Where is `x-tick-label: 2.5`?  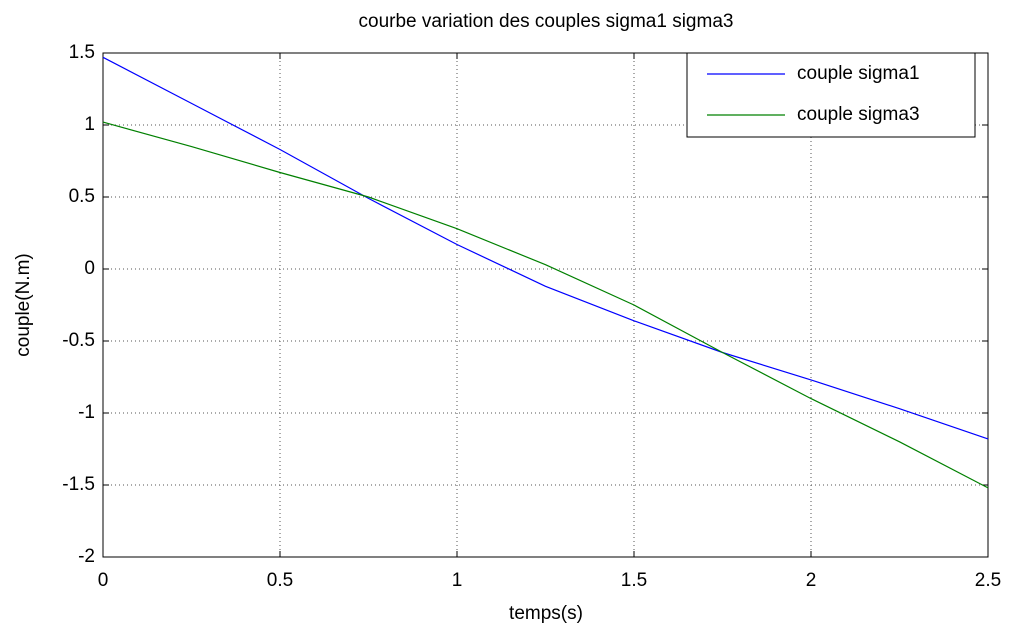
x-tick-label: 2.5 is located at coordinates (988, 580).